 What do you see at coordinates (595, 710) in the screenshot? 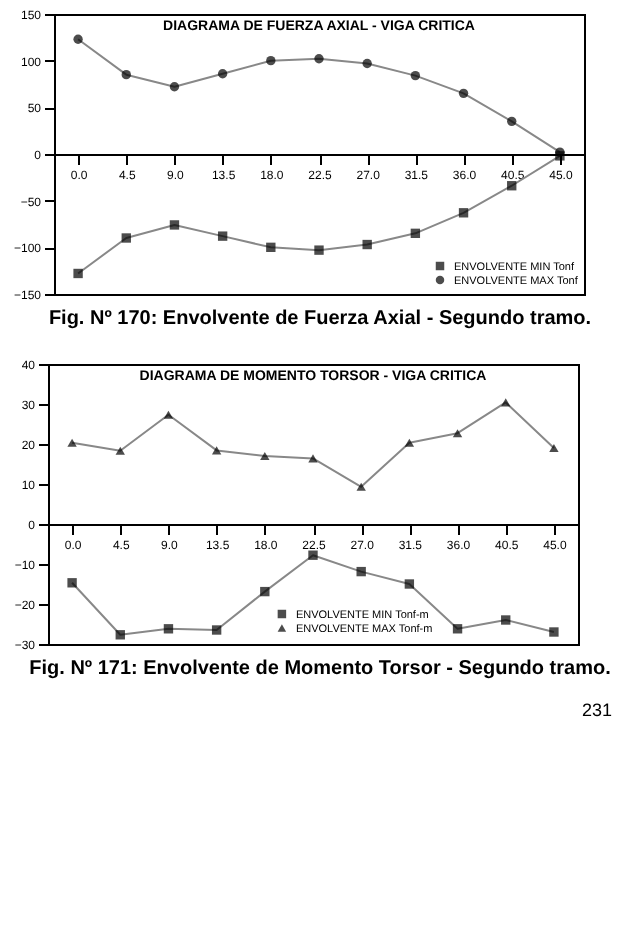
I see `text: 231` at bounding box center [595, 710].